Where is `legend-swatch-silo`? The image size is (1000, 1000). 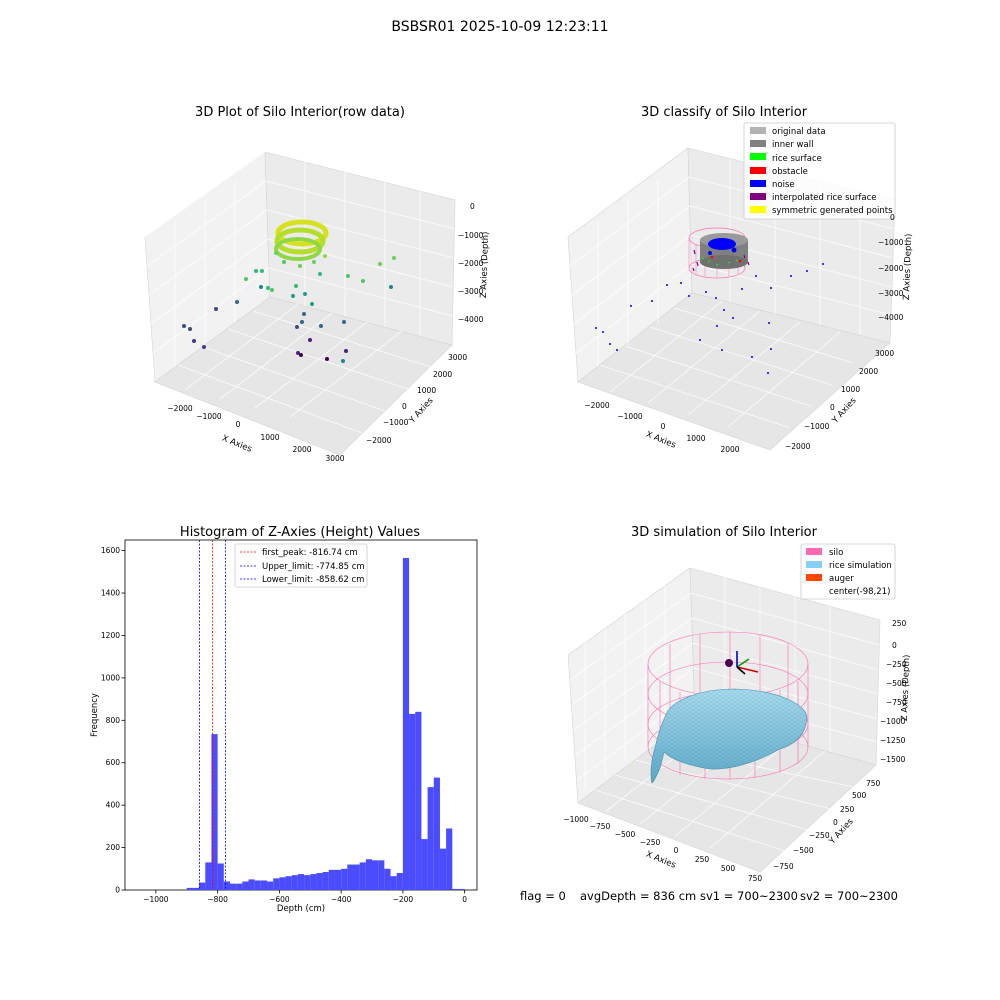 legend-swatch-silo is located at coordinates (814, 551).